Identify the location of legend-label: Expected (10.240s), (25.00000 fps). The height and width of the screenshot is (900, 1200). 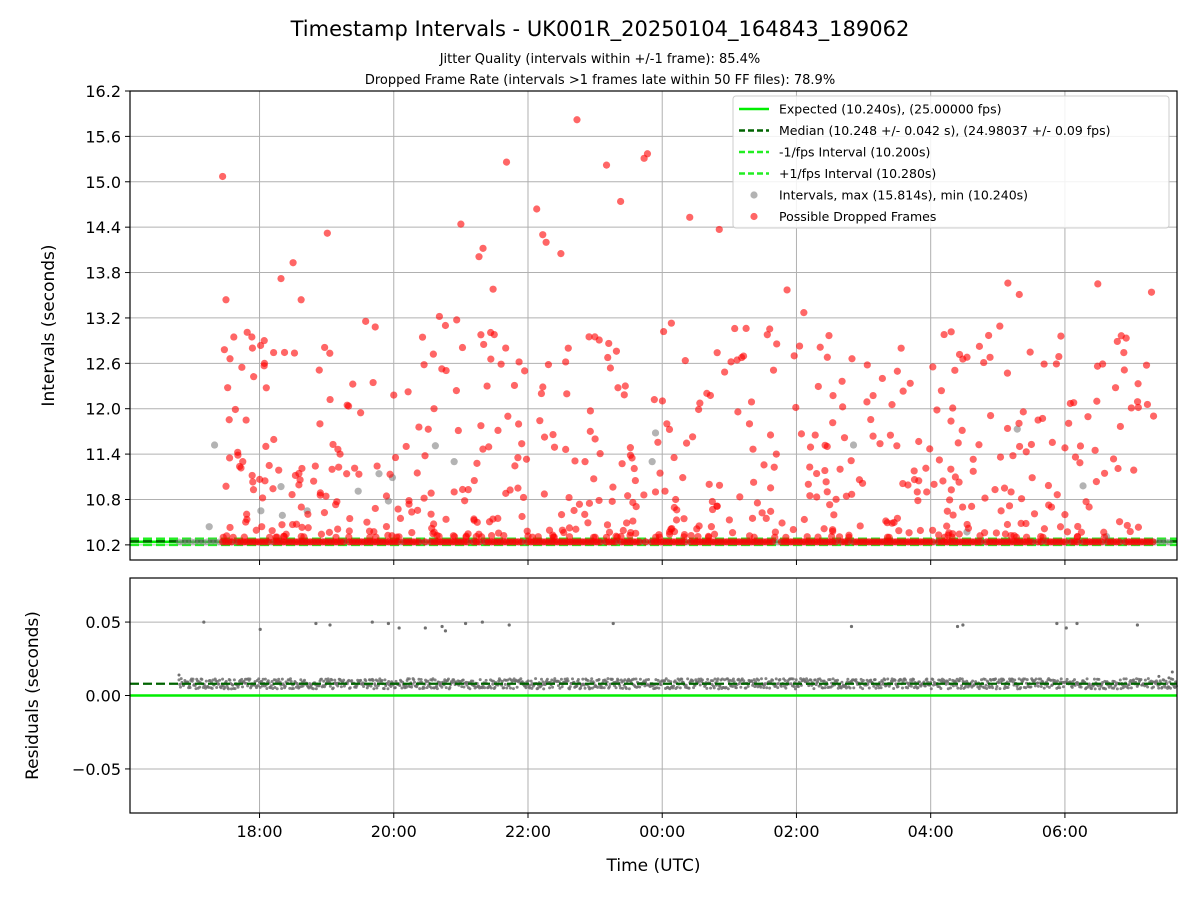
(890, 109).